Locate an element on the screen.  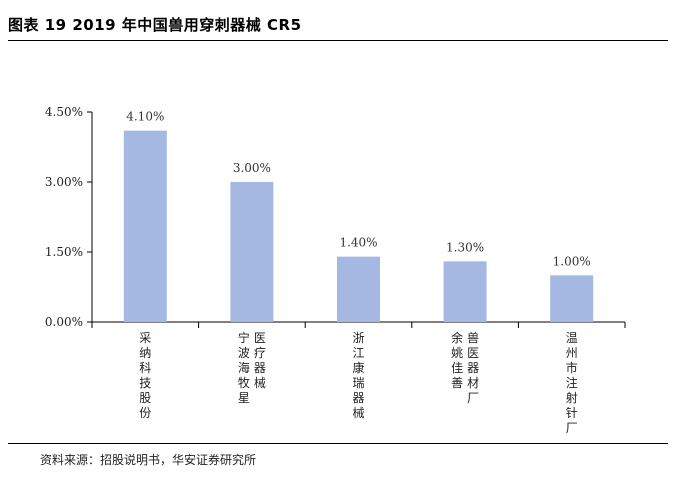
y-tick-label: 0.00% is located at coordinates (64, 322).